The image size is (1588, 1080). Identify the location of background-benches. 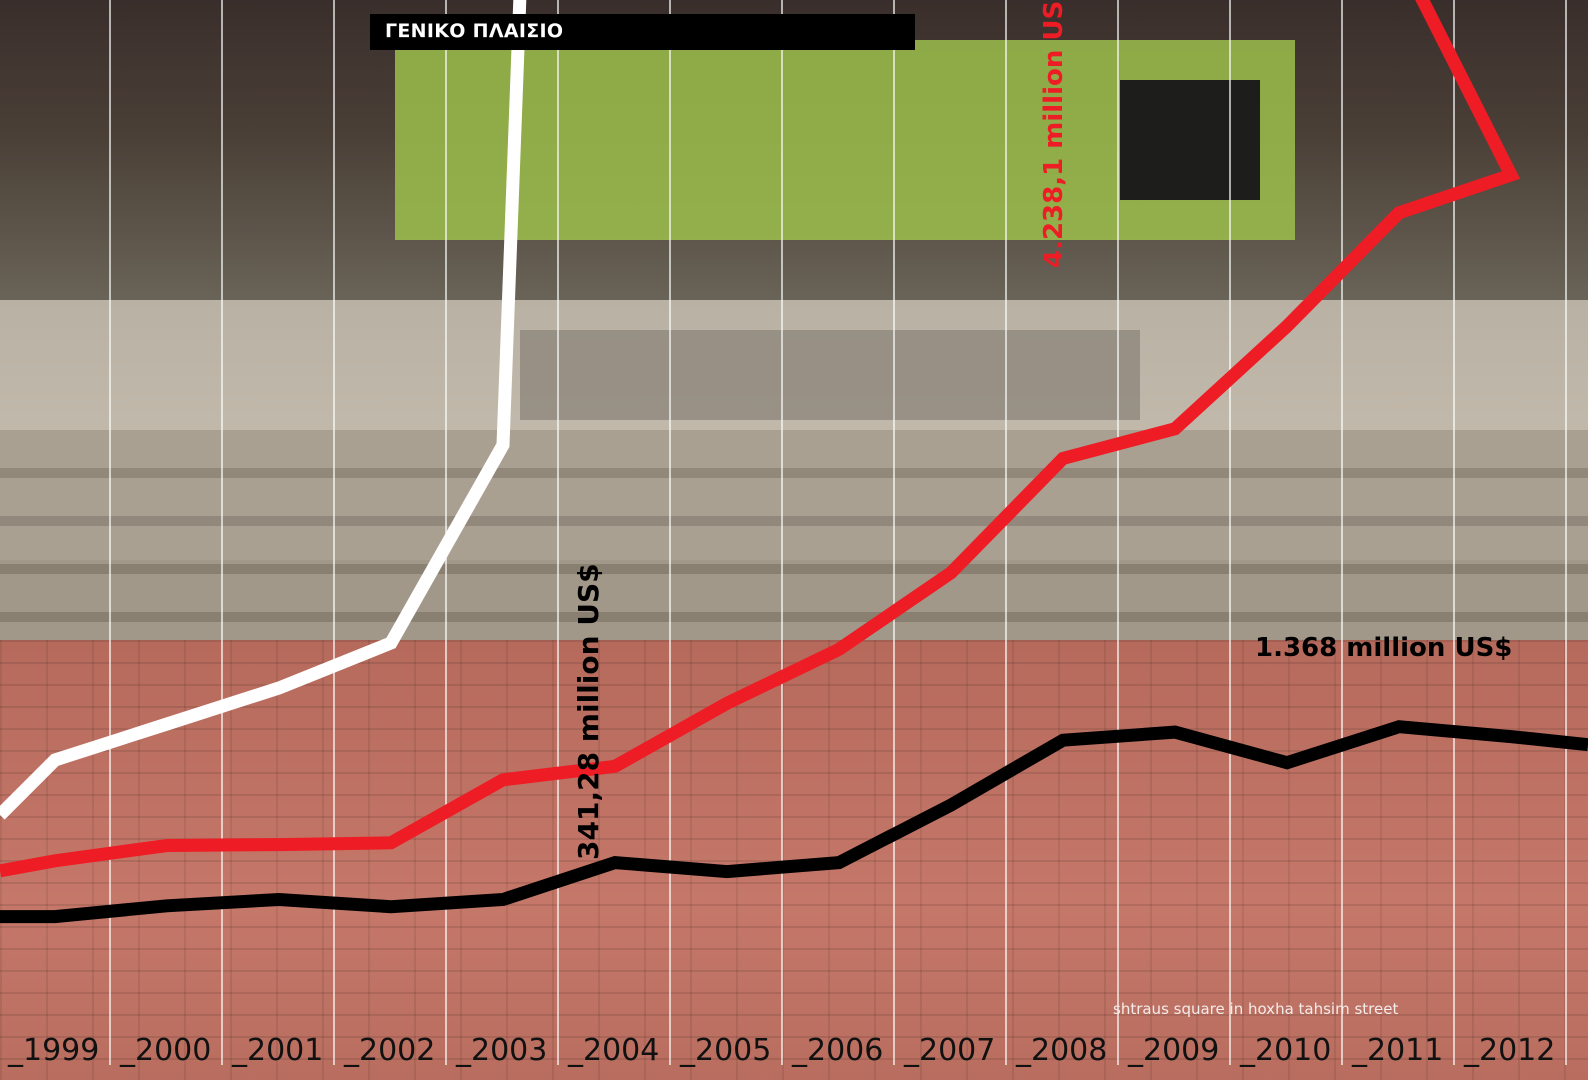
(830, 375).